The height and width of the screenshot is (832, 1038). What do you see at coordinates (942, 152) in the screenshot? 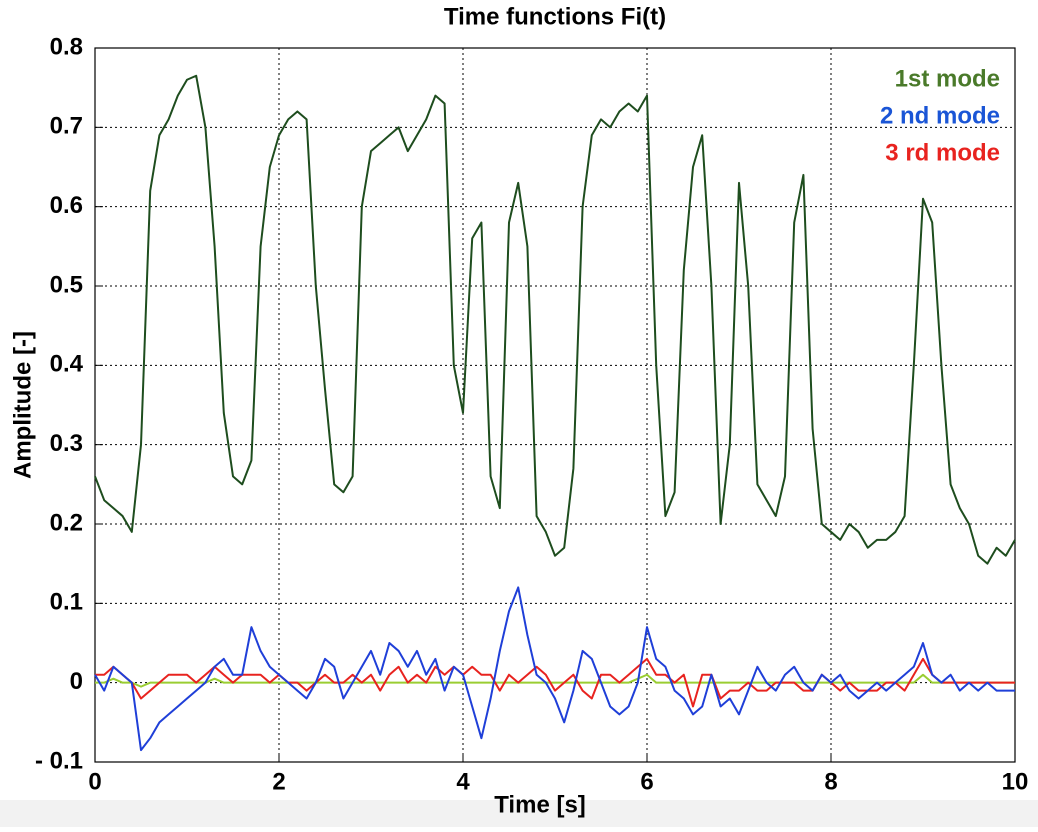
I see `legend-label: 3 rd mode` at bounding box center [942, 152].